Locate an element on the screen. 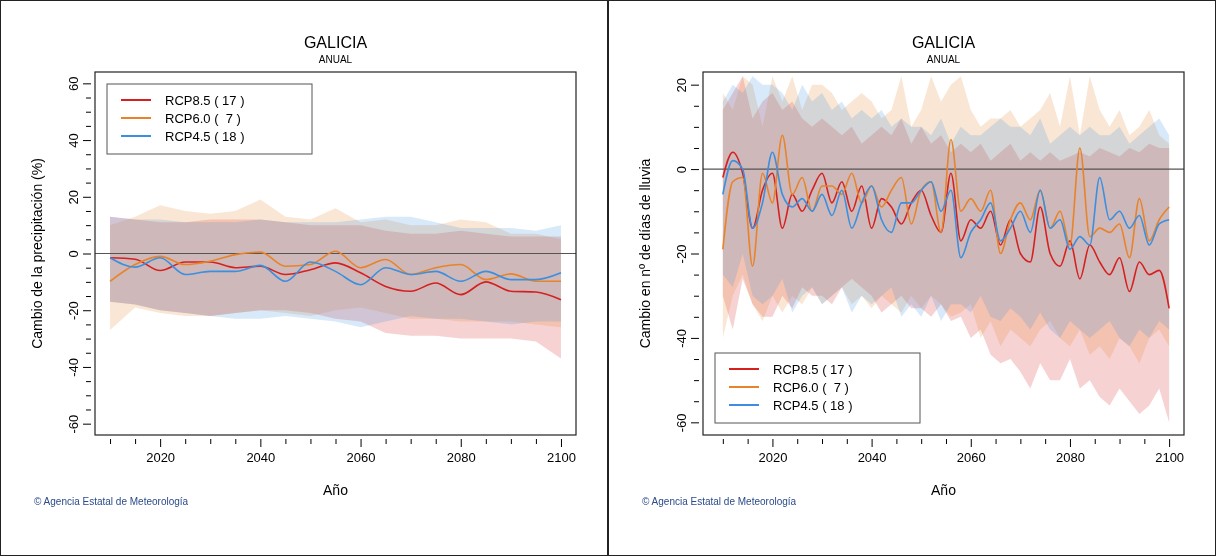 This screenshot has height=556, width=1216. y-axis-title: Cambio en nº de días de lluvia is located at coordinates (645, 253).